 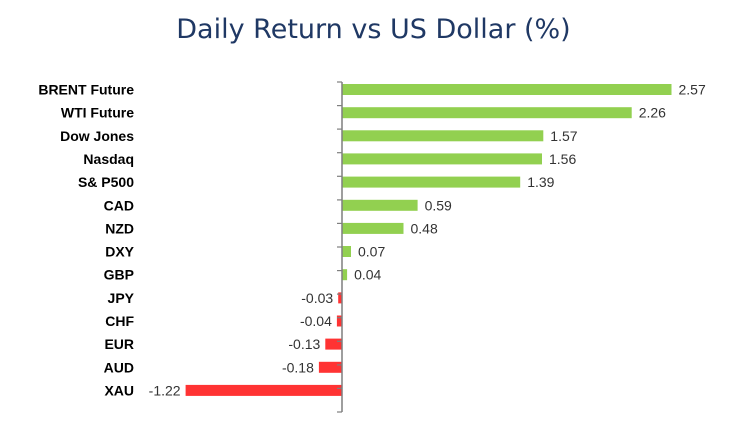 I want to click on bar-nzd, so click(x=373, y=228).